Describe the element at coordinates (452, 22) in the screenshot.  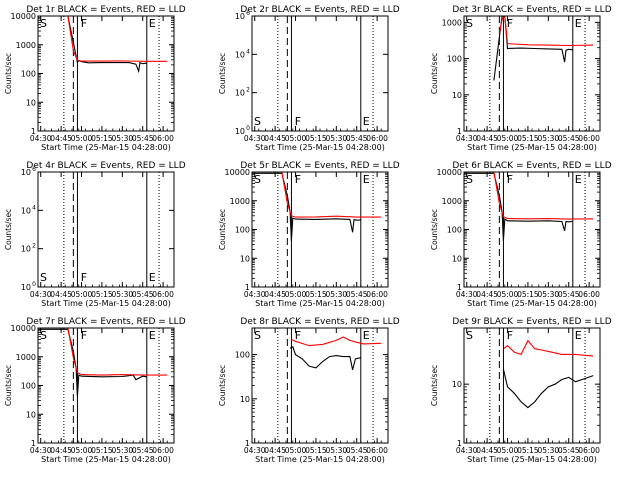
I see `y-tick-label: 1000` at that location.